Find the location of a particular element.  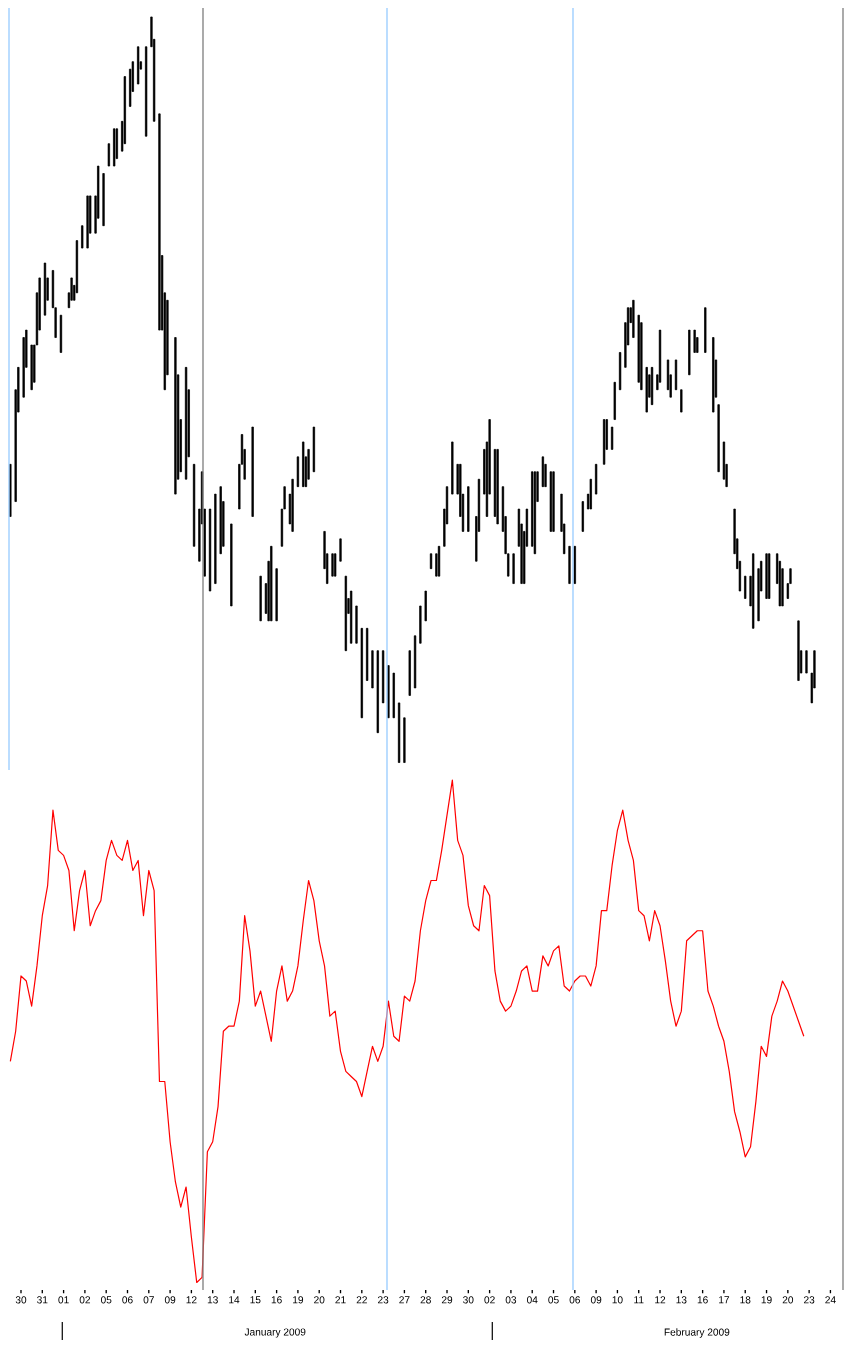

x-tick-label: 01 is located at coordinates (63, 1300).